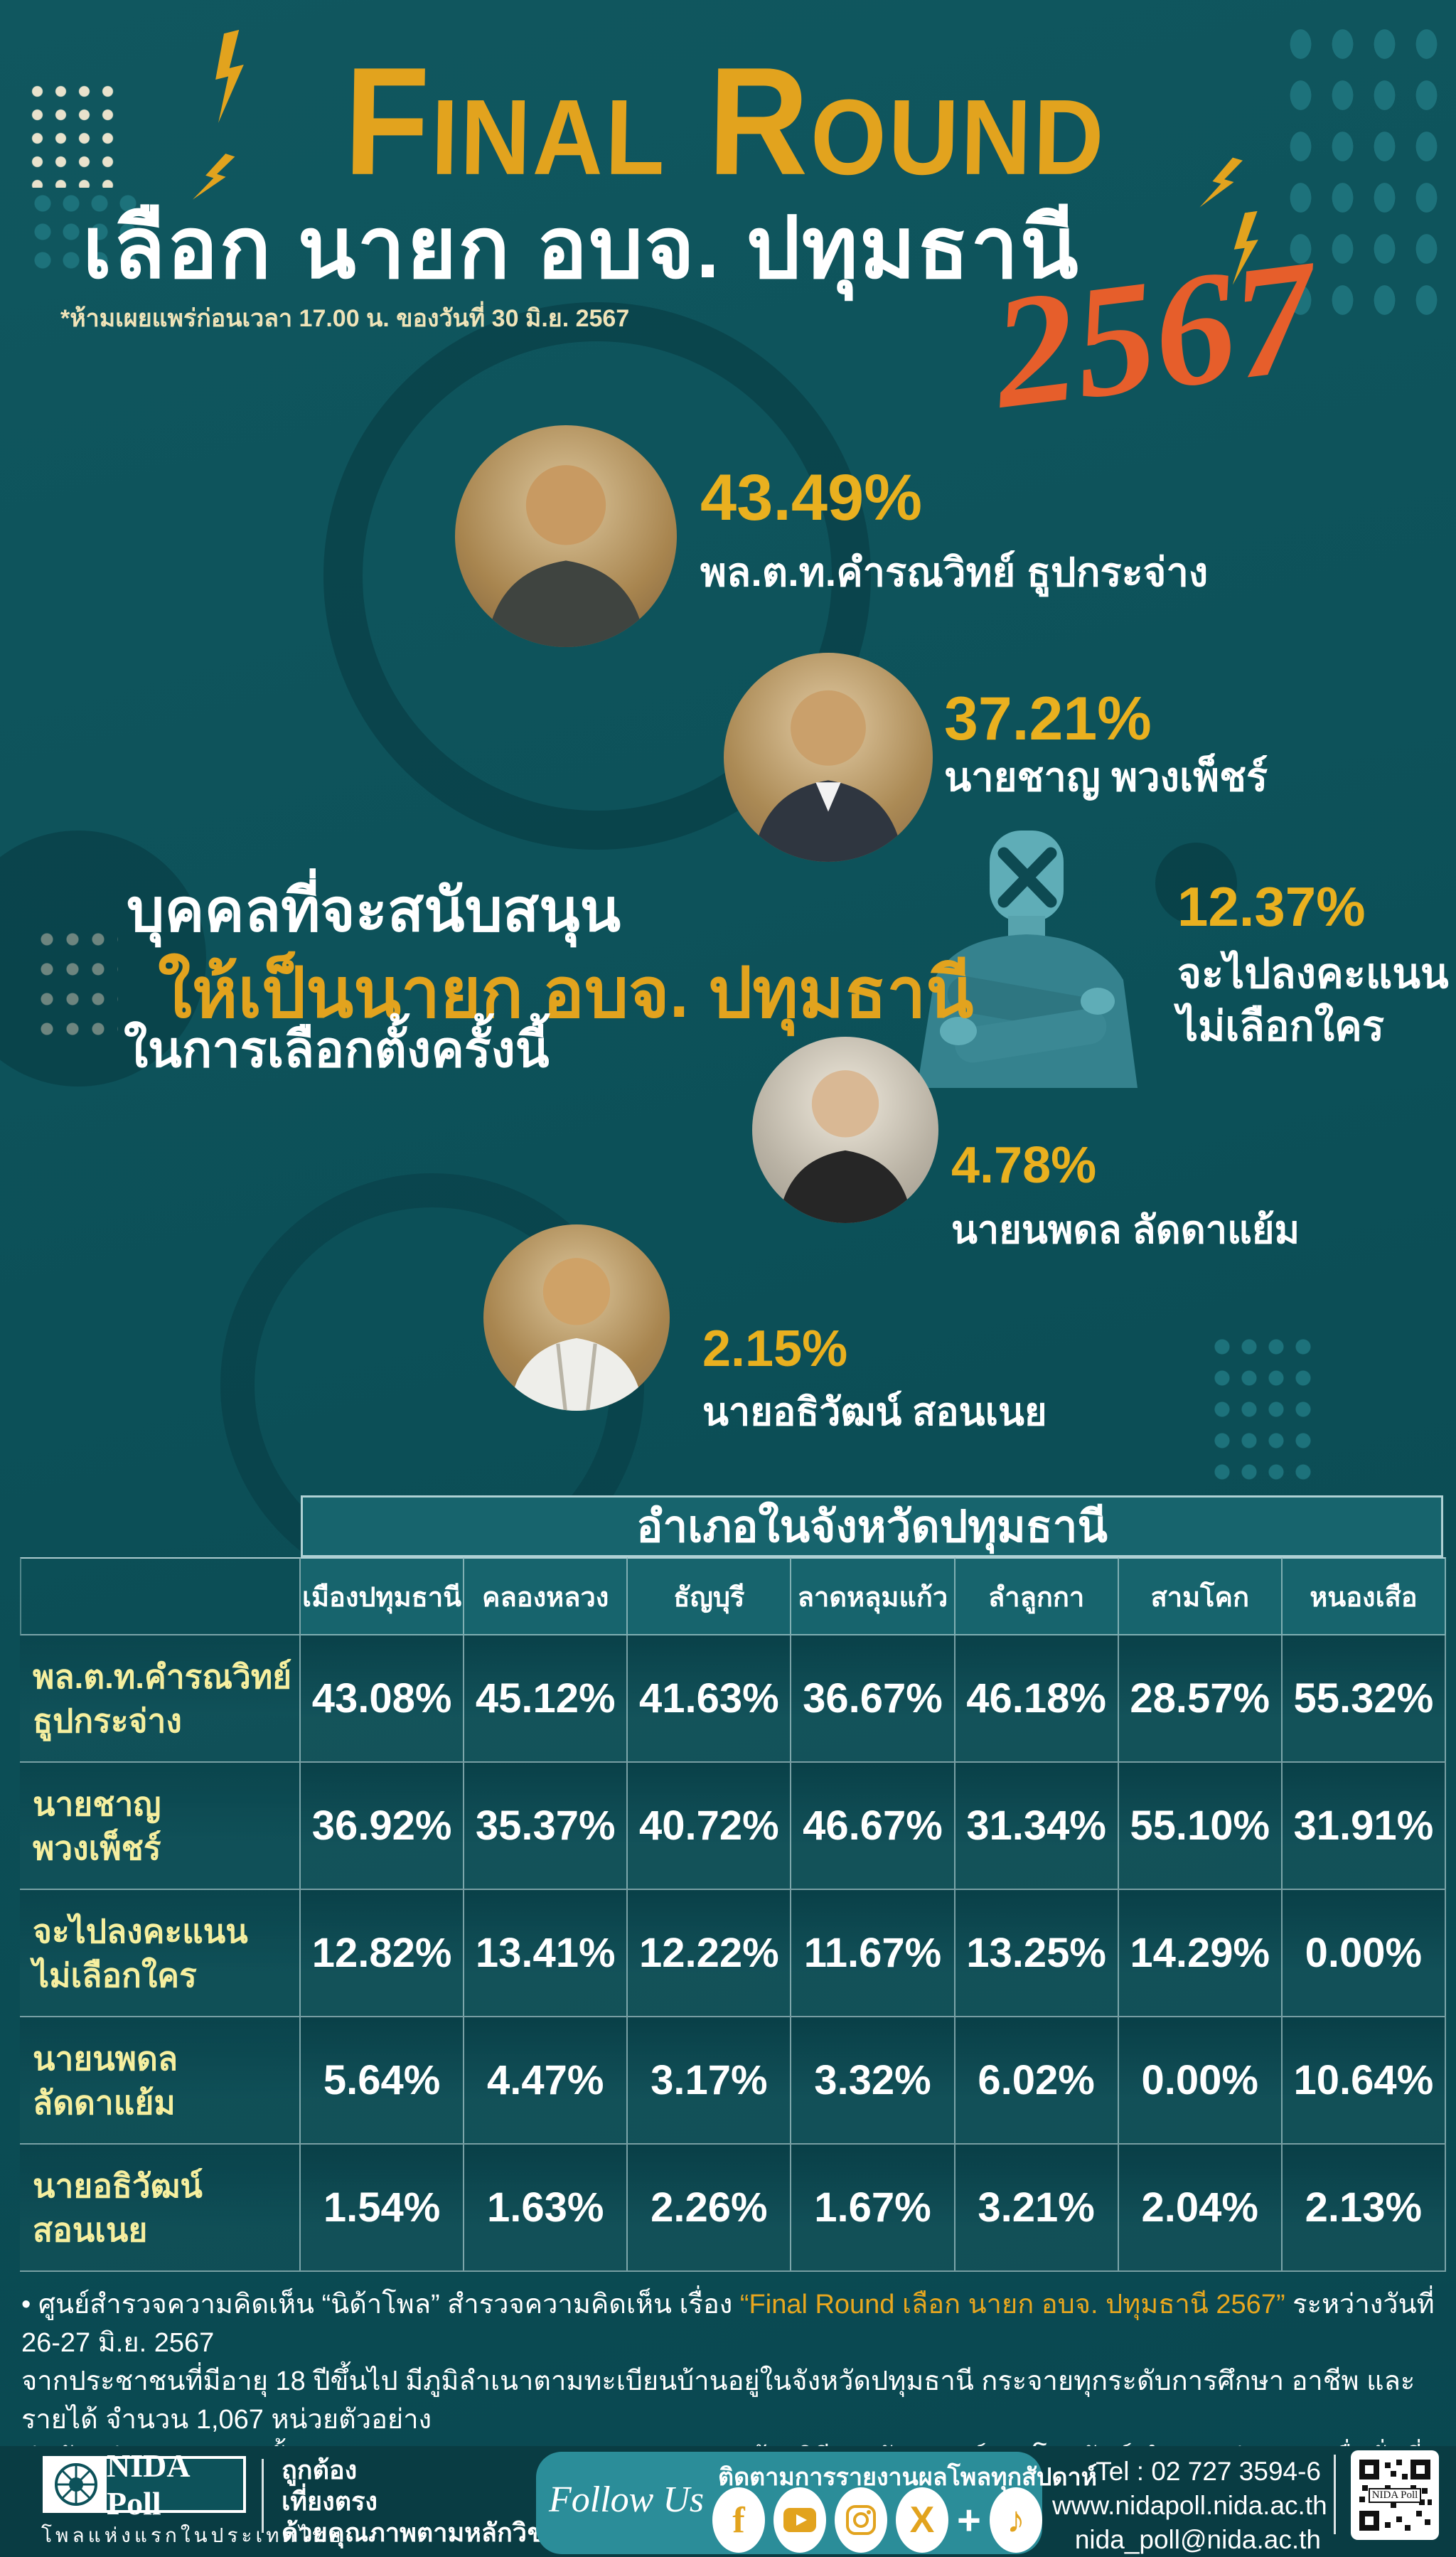 The image size is (1456, 2557). I want to click on table-cell: 12.22%, so click(710, 1953).